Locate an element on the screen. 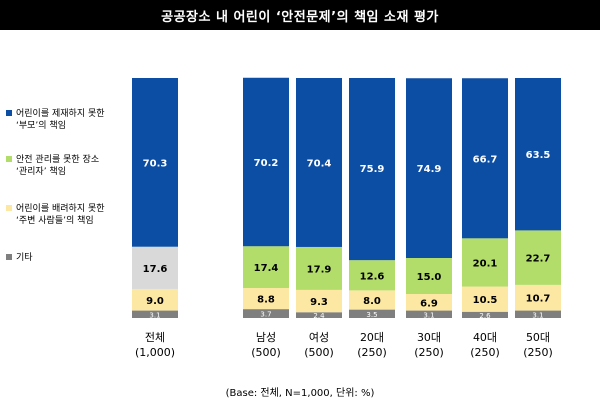  legend-label: 어린이를 배려하지 못한 is located at coordinates (60, 208).